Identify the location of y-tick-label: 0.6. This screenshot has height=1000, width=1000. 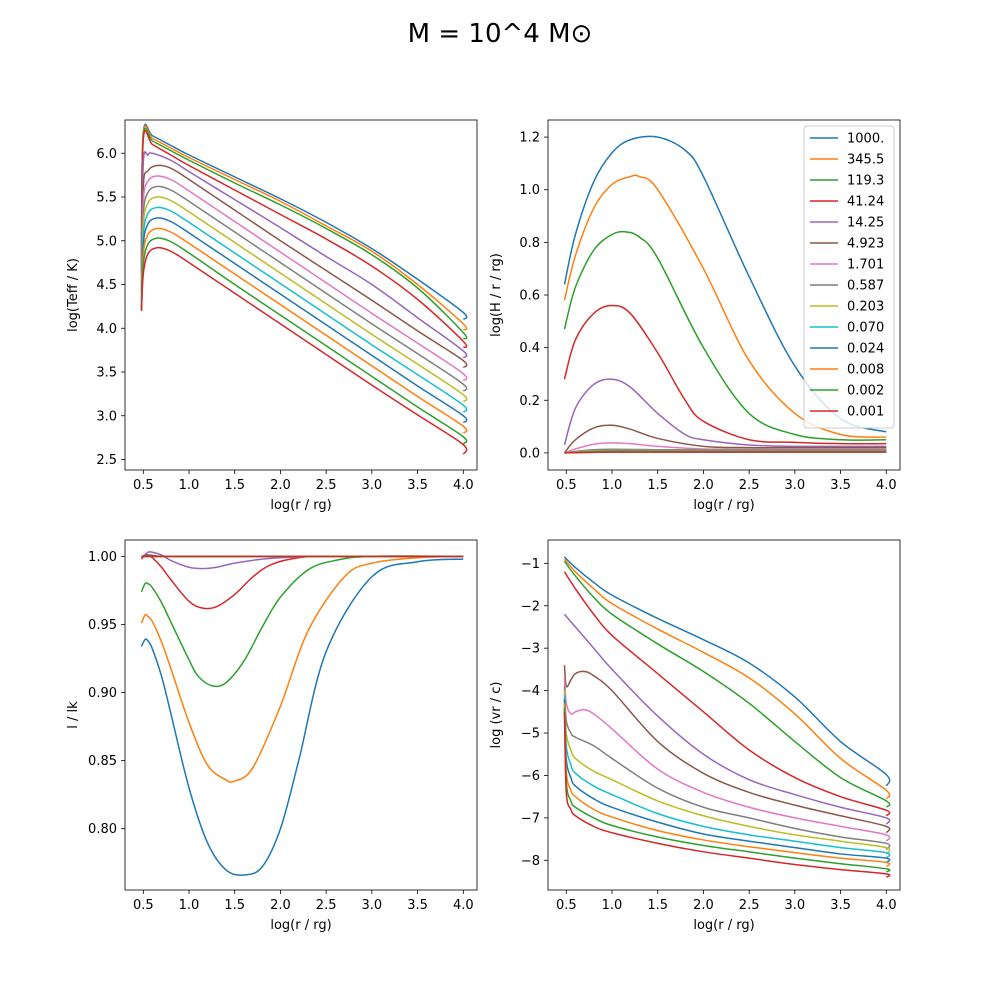
(529, 296).